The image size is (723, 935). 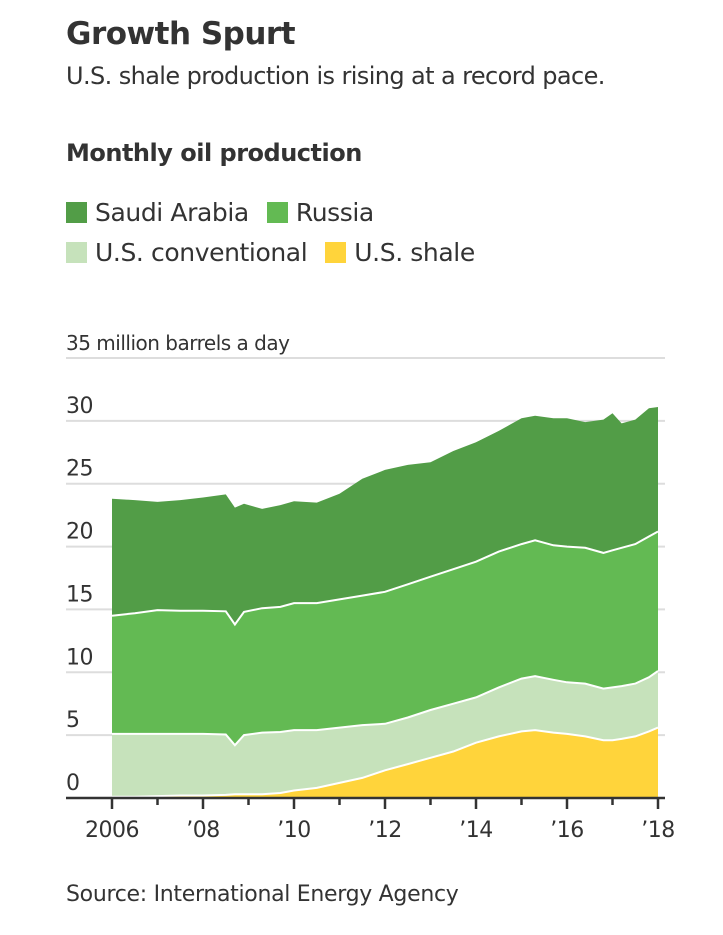 What do you see at coordinates (658, 830) in the screenshot?
I see `x-tick-label-2018: ’18` at bounding box center [658, 830].